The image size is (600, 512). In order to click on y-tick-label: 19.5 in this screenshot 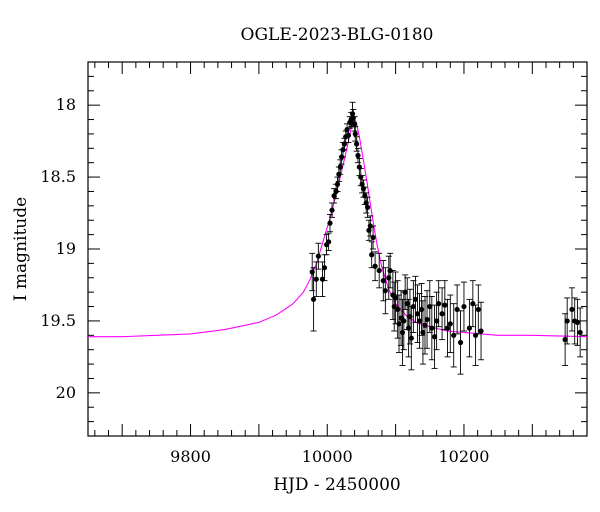, I will do `click(58, 320)`.